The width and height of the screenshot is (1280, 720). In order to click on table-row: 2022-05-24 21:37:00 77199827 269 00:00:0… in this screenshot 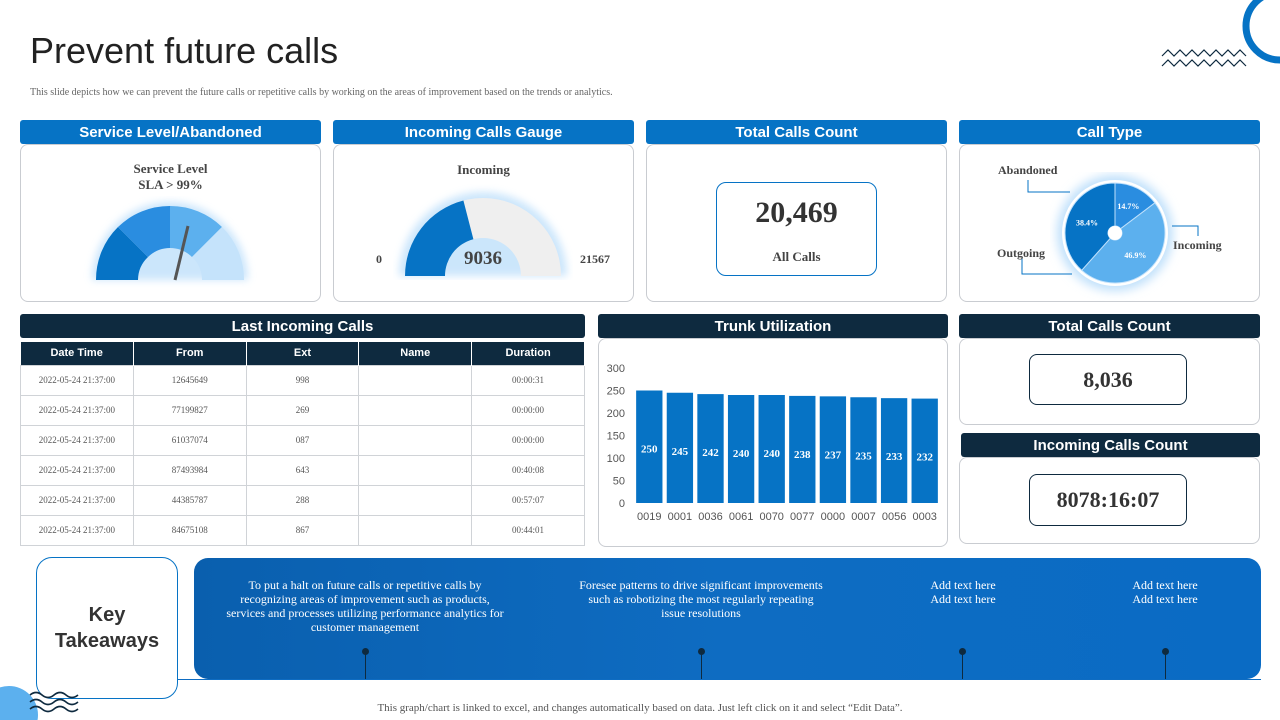, I will do `click(302, 410)`.